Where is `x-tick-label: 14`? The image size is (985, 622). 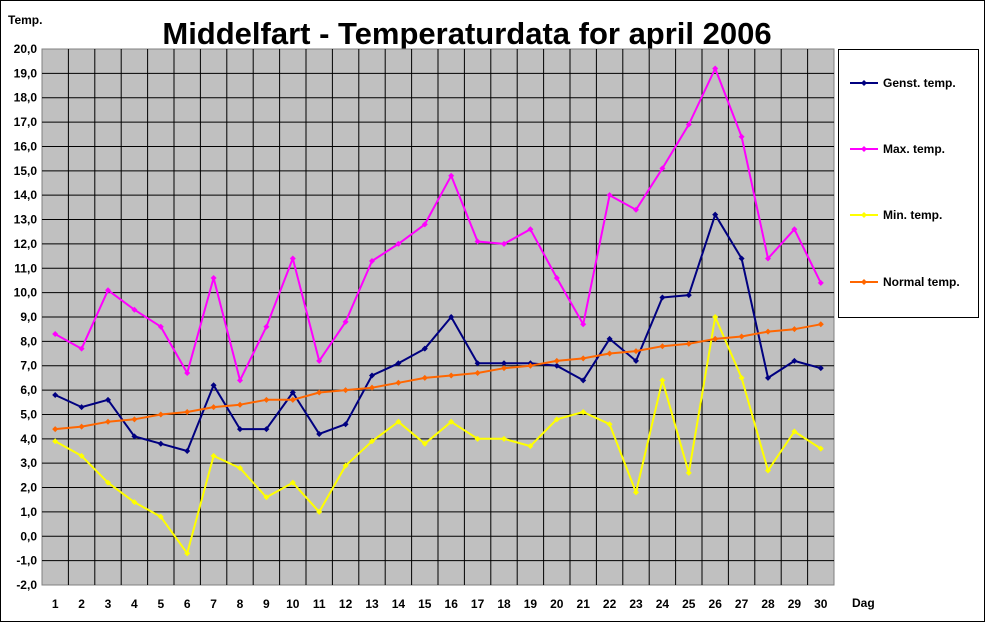
x-tick-label: 14 is located at coordinates (399, 604).